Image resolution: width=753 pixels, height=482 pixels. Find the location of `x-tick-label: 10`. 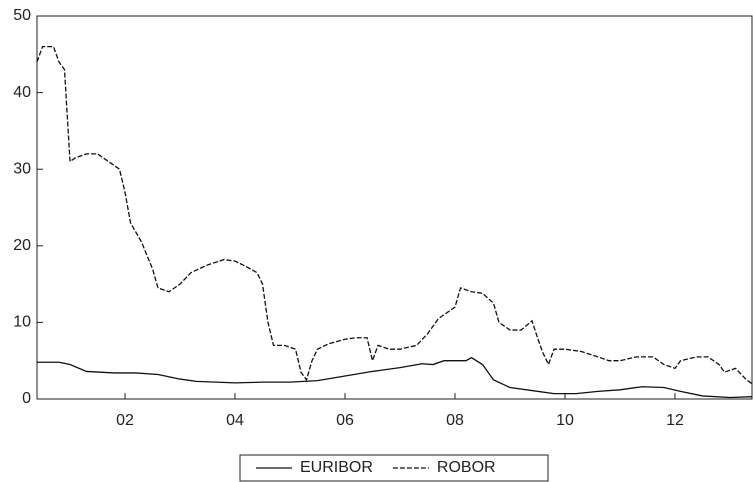

x-tick-label: 10 is located at coordinates (565, 420).